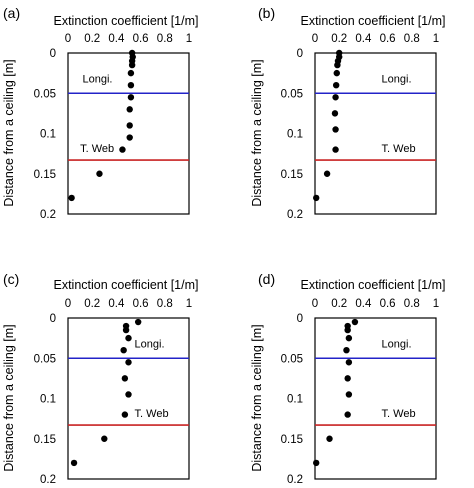 The image size is (474, 488). I want to click on panel-letter: (b), so click(266, 13).